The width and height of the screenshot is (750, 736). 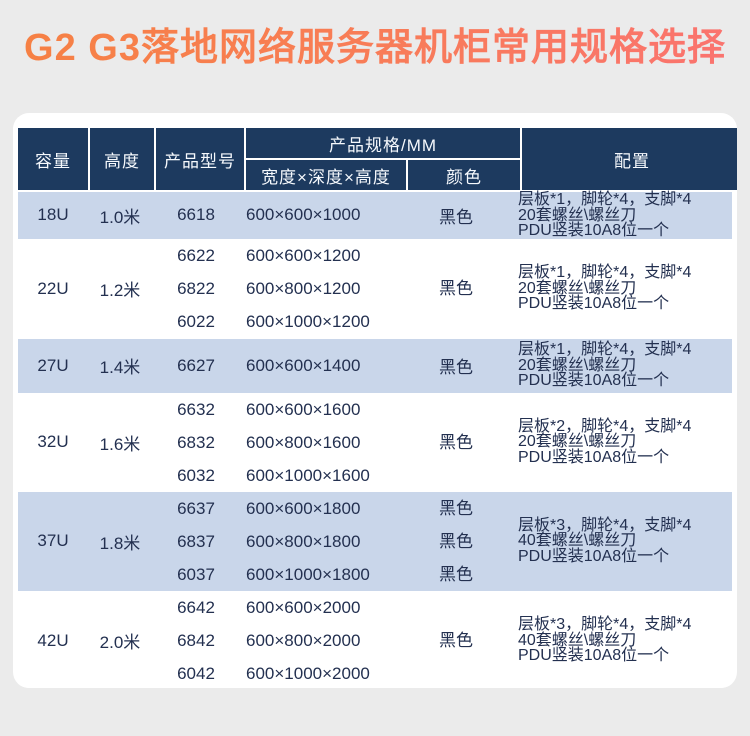 What do you see at coordinates (308, 673) in the screenshot?
I see `size-spec: 600×1000×2000` at bounding box center [308, 673].